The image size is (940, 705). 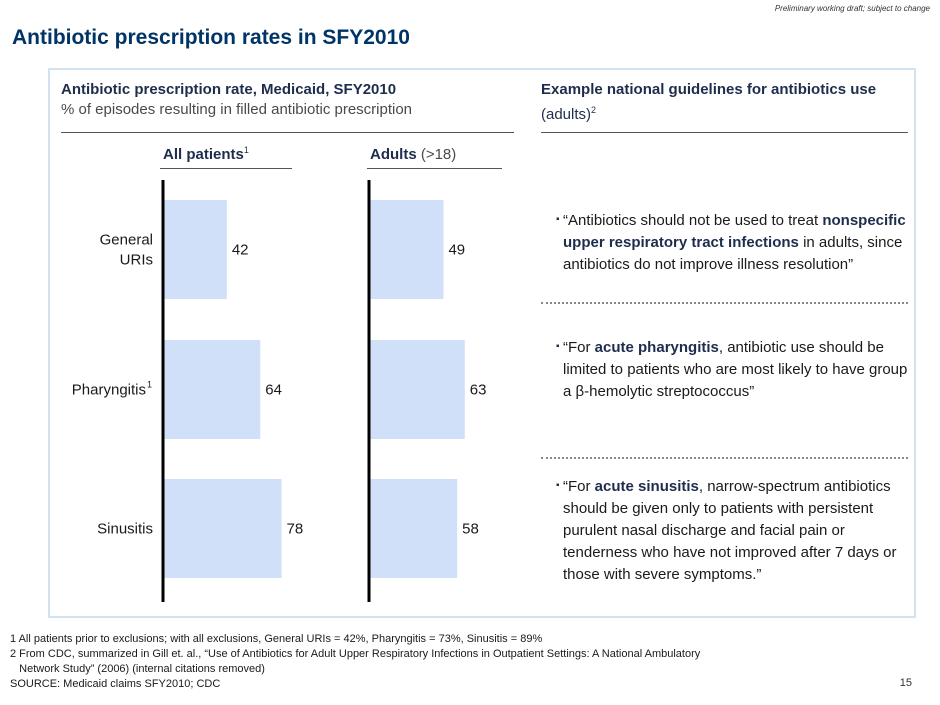 I want to click on series-title-name: Adults, so click(x=393, y=154).